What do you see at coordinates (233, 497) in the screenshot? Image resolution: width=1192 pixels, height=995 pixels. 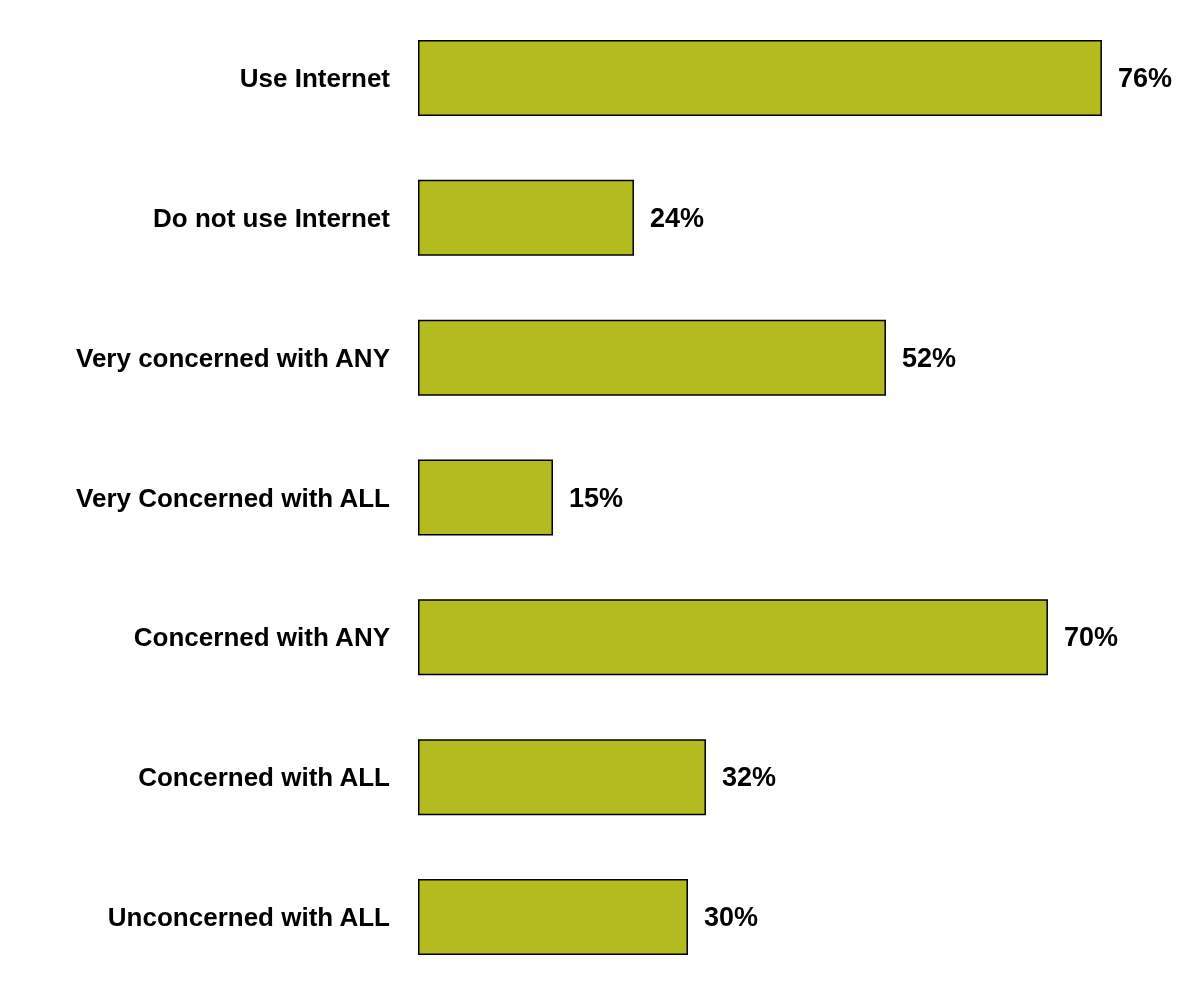 I see `y-tick-label: Very Concerned with ALL` at bounding box center [233, 497].